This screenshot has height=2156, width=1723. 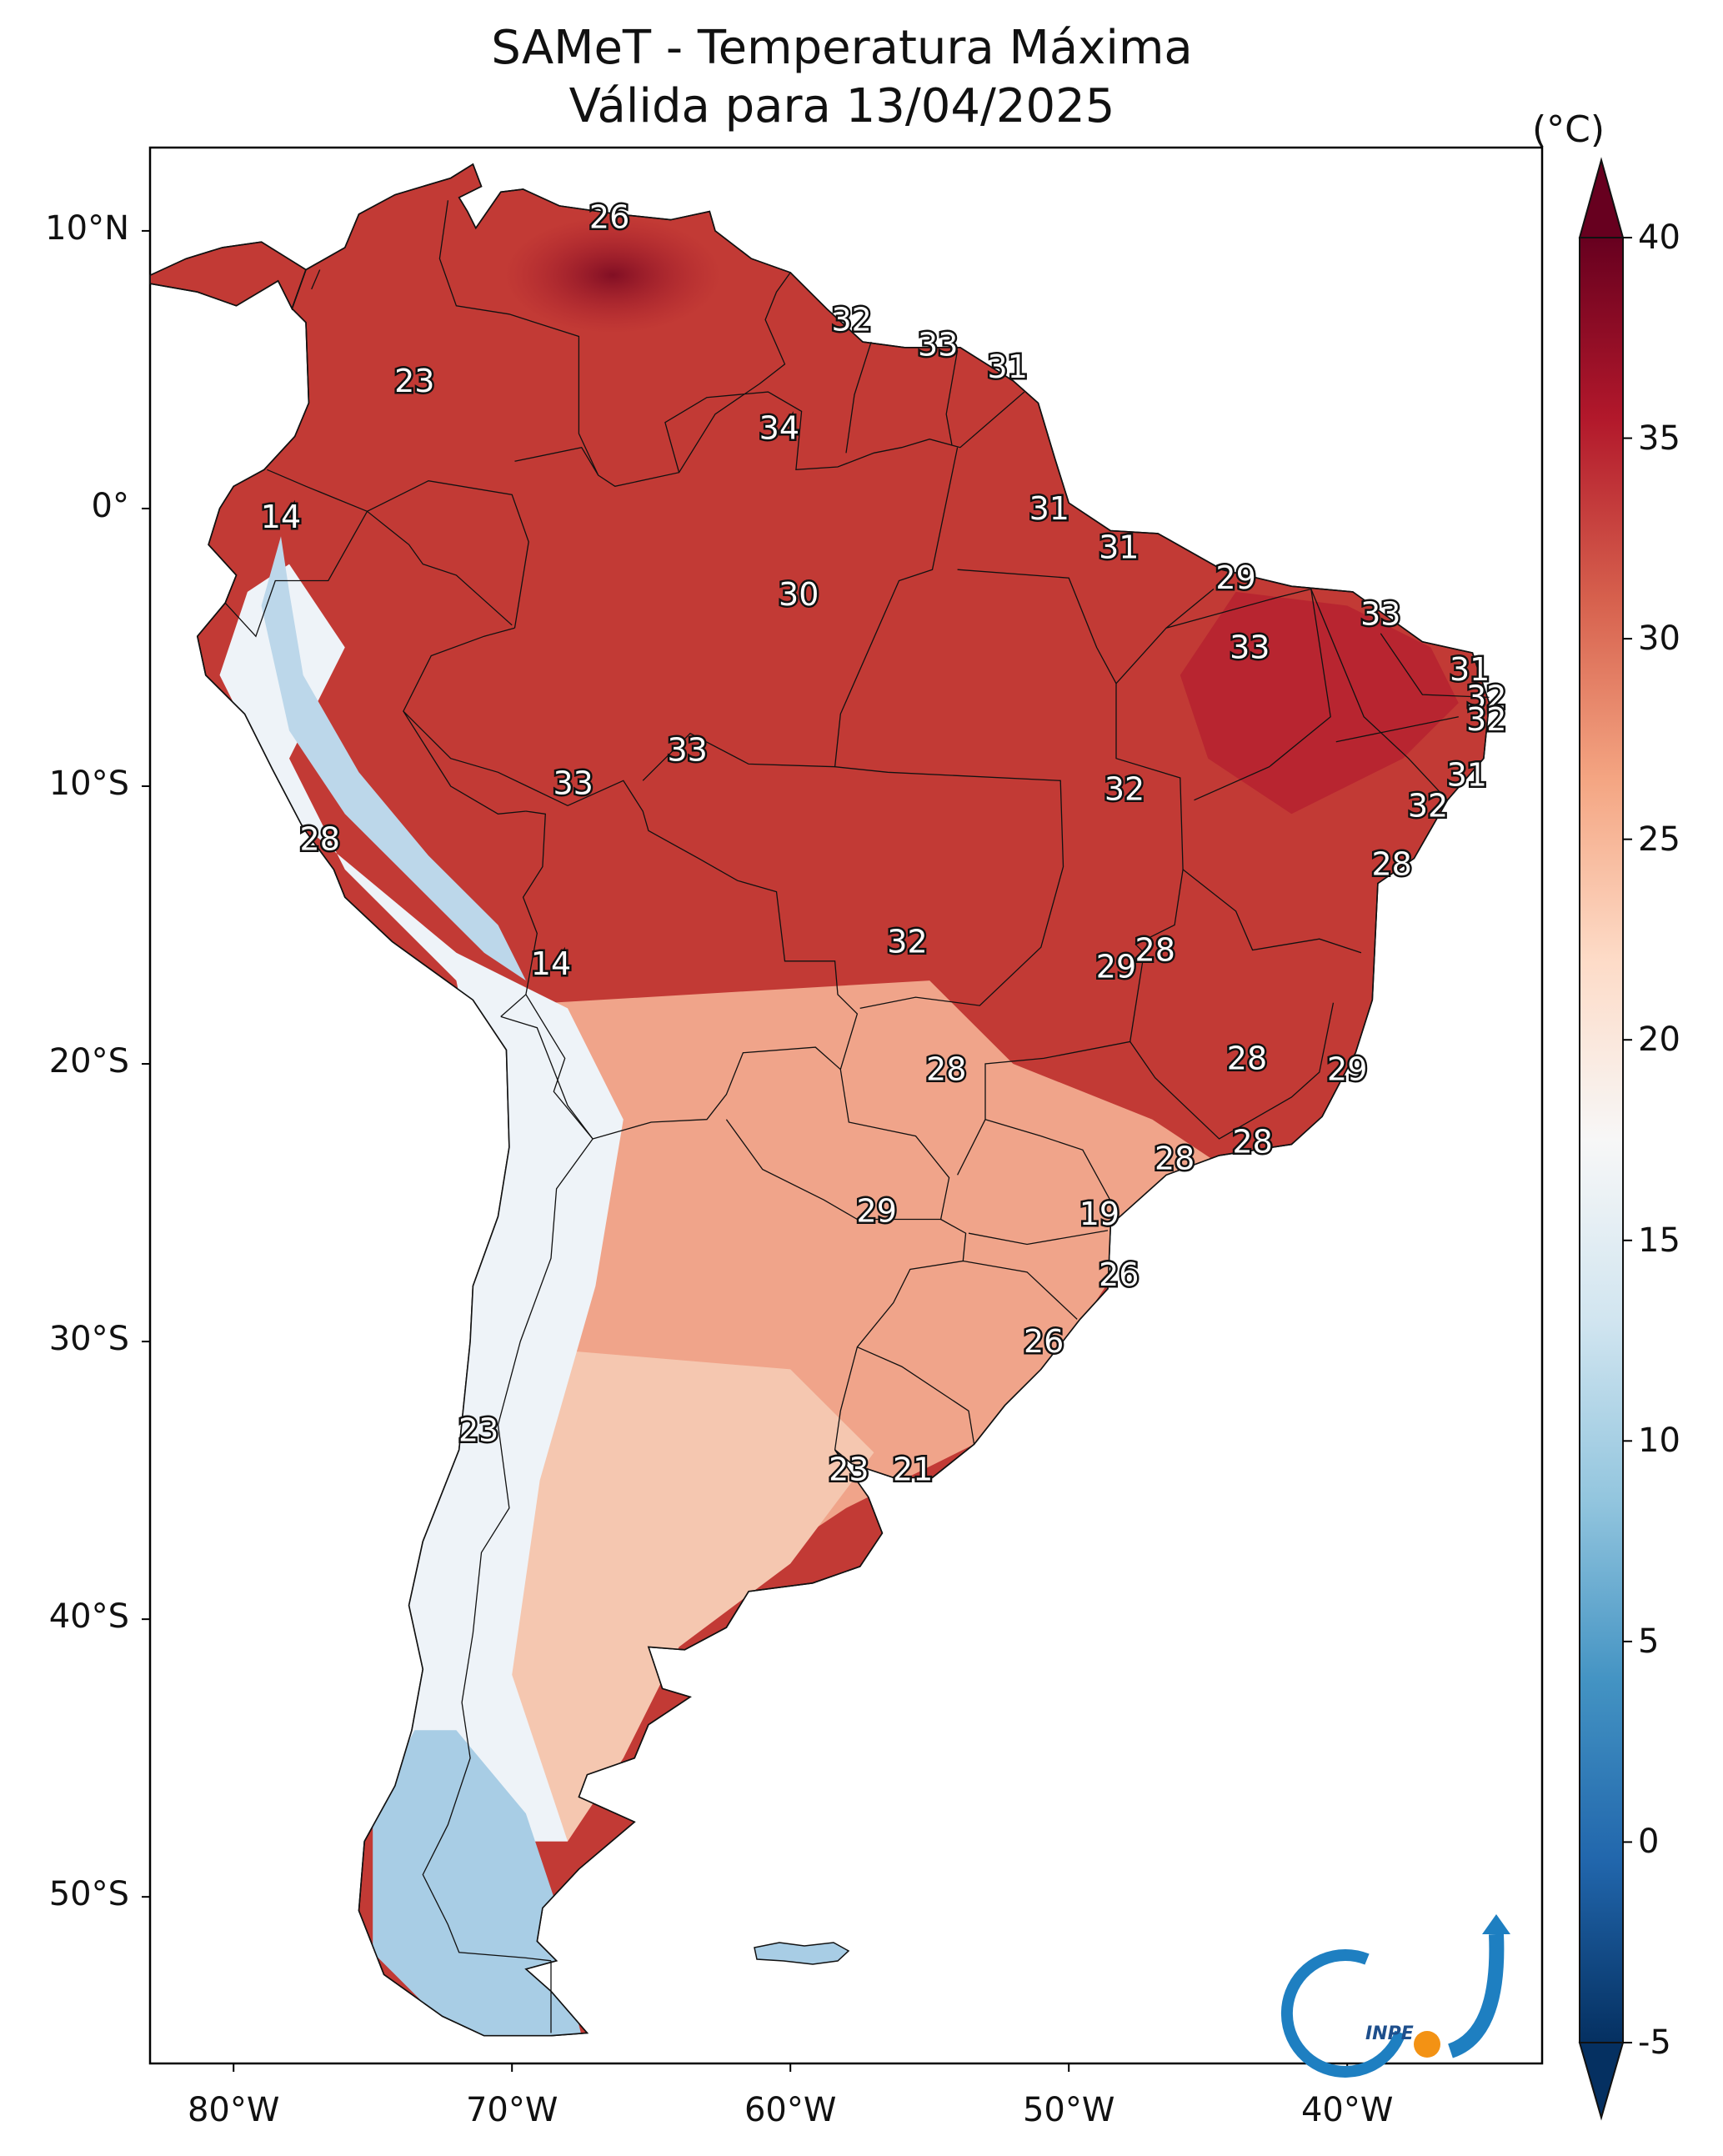 What do you see at coordinates (512, 2110) in the screenshot?
I see `lon-tick-label: 70°W` at bounding box center [512, 2110].